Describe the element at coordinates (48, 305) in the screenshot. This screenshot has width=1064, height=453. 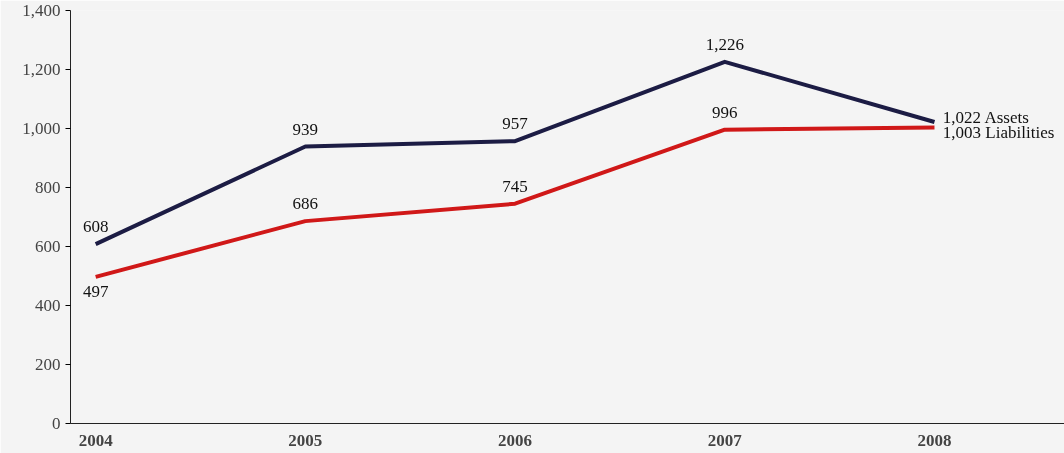
I see `y-tick-label: 400` at that location.